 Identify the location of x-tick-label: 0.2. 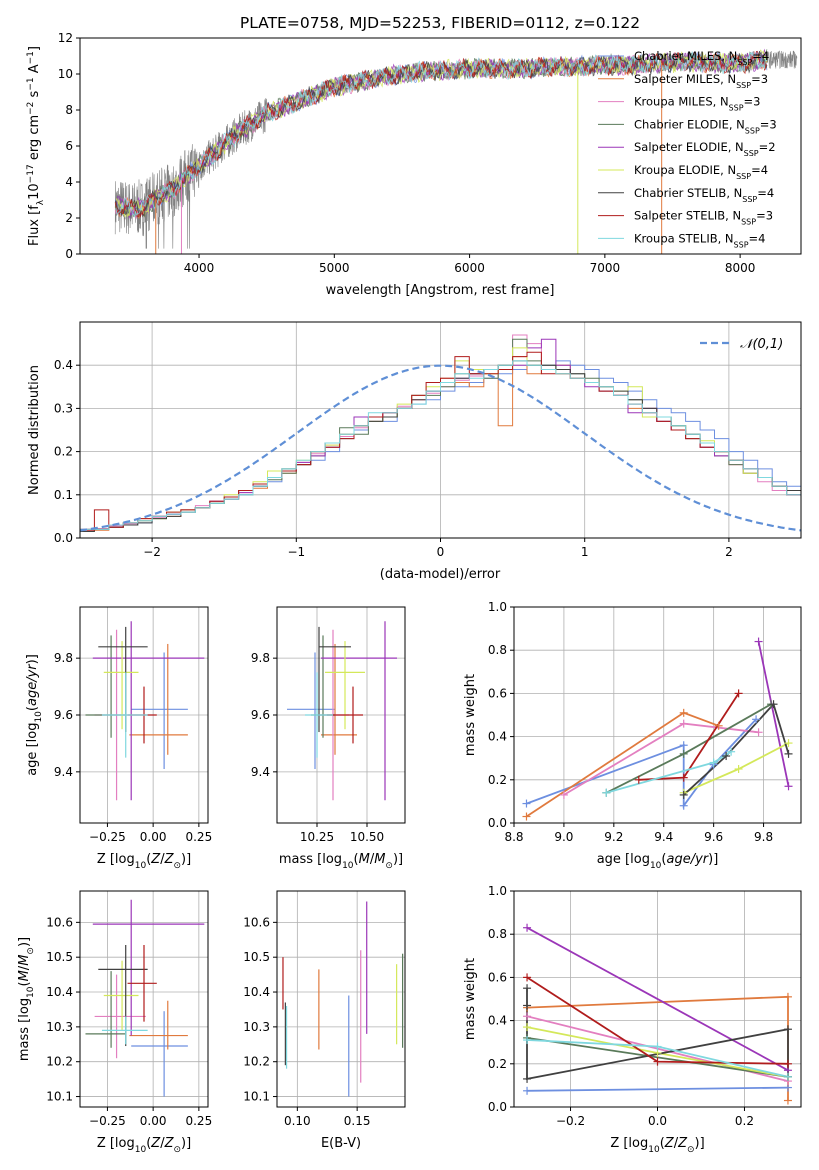
(744, 1121).